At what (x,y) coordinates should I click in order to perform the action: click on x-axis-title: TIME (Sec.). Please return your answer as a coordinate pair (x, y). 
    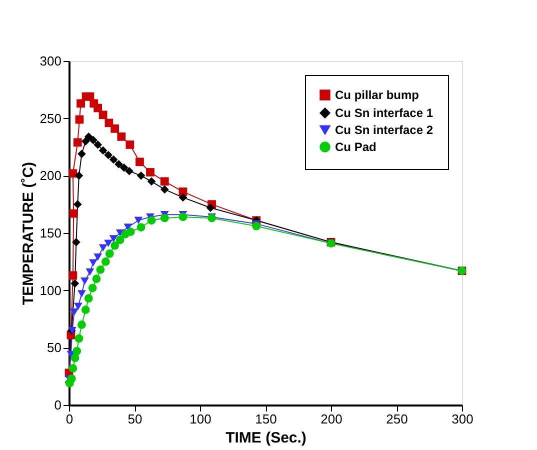
    Looking at the image, I should click on (266, 438).